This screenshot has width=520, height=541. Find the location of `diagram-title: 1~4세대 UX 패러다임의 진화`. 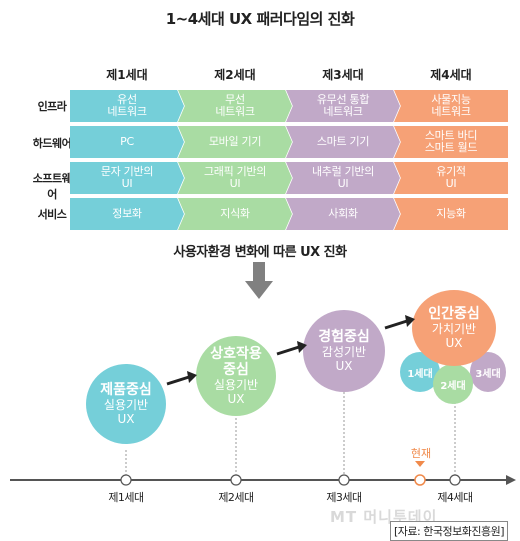

diagram-title: 1~4세대 UX 패러다임의 진화 is located at coordinates (260, 19).